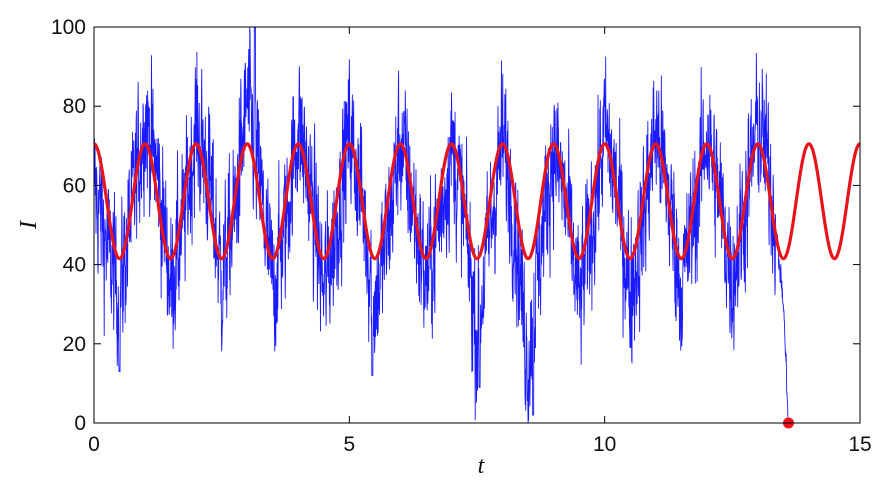 The image size is (890, 486). What do you see at coordinates (74, 265) in the screenshot?
I see `y-tick-label: 40` at bounding box center [74, 265].